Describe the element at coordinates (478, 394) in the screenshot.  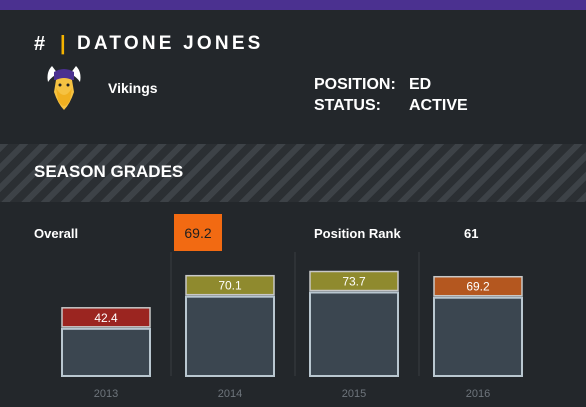
I see `season-year-label: 2016` at that location.